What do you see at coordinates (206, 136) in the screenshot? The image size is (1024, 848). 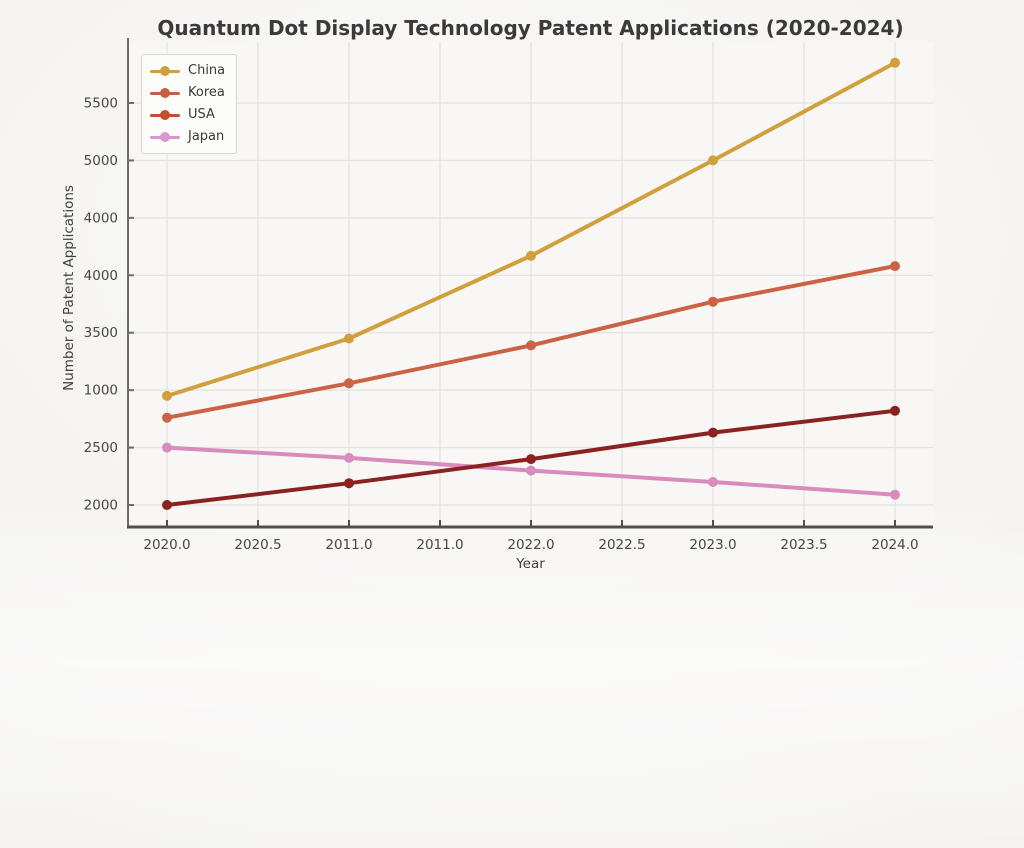 I see `legend-label: Japan` at bounding box center [206, 136].